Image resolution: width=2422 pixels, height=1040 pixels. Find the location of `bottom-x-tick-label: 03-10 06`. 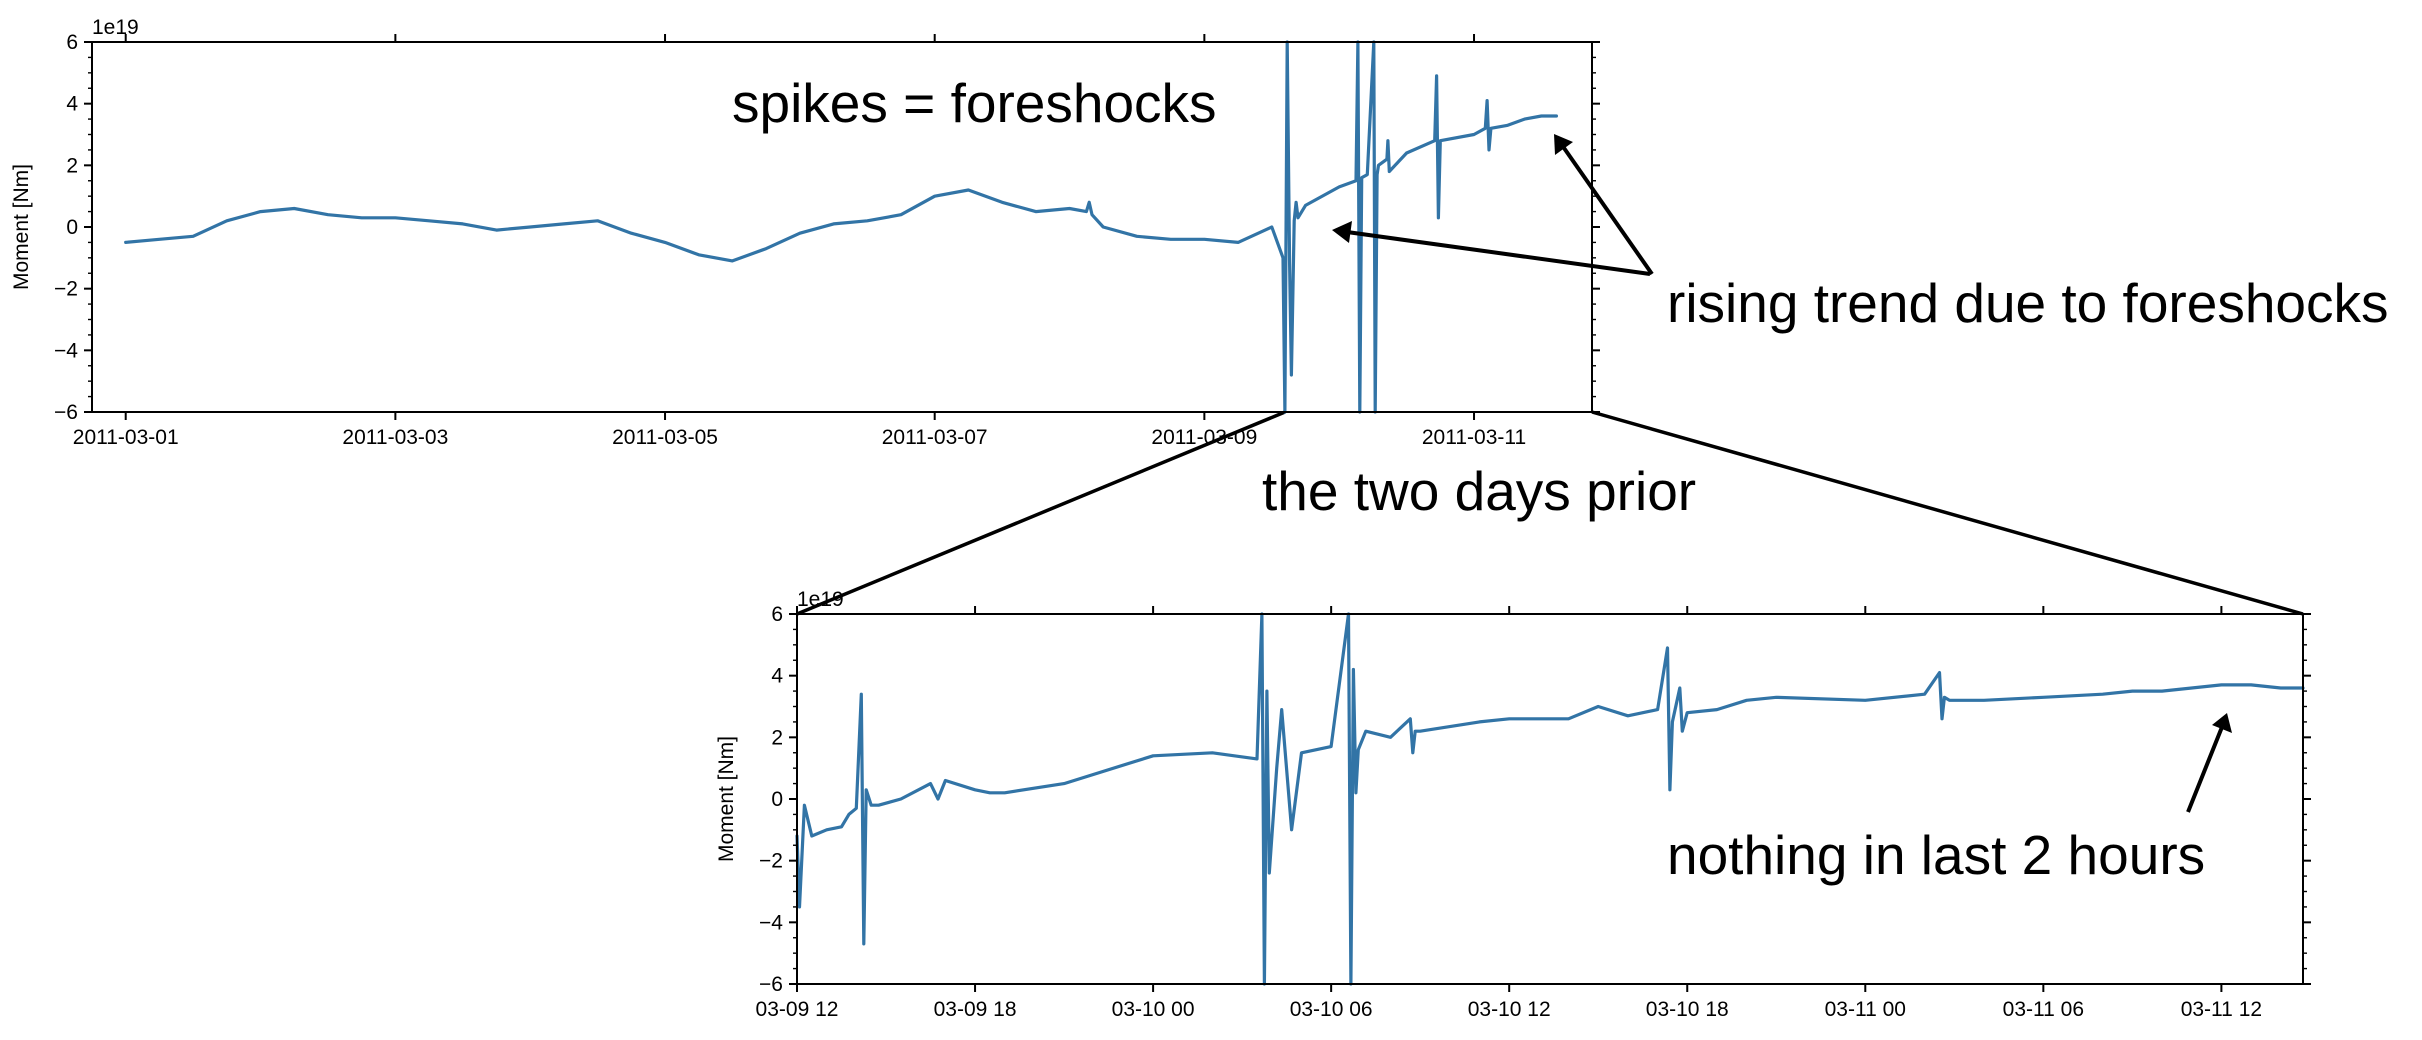

bottom-x-tick-label: 03-10 06 is located at coordinates (1331, 1009).